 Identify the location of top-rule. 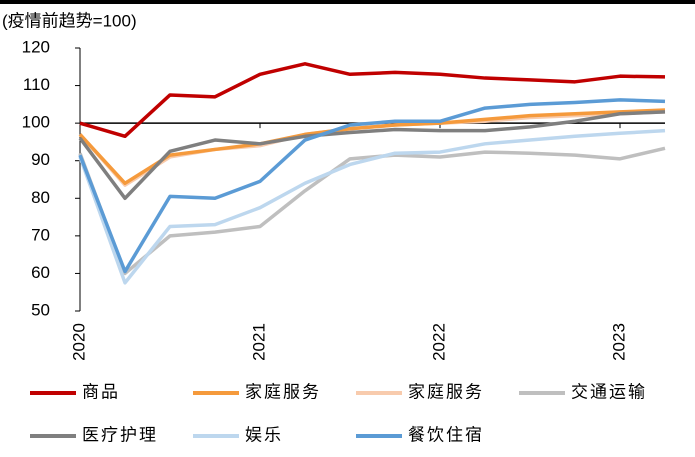
(347, 2).